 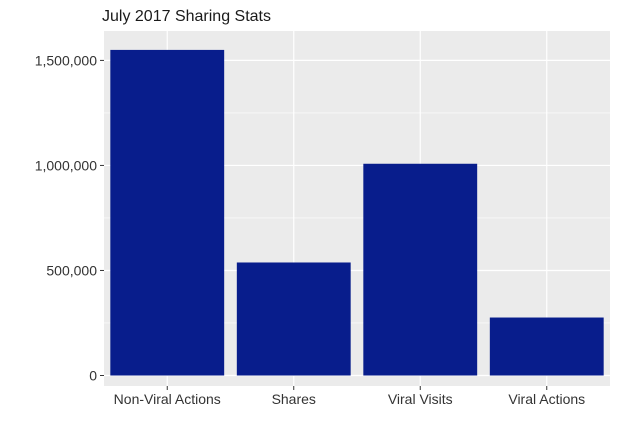 I want to click on y-axis: 0 500,000 1,000,000 1,500,000, so click(x=69, y=217).